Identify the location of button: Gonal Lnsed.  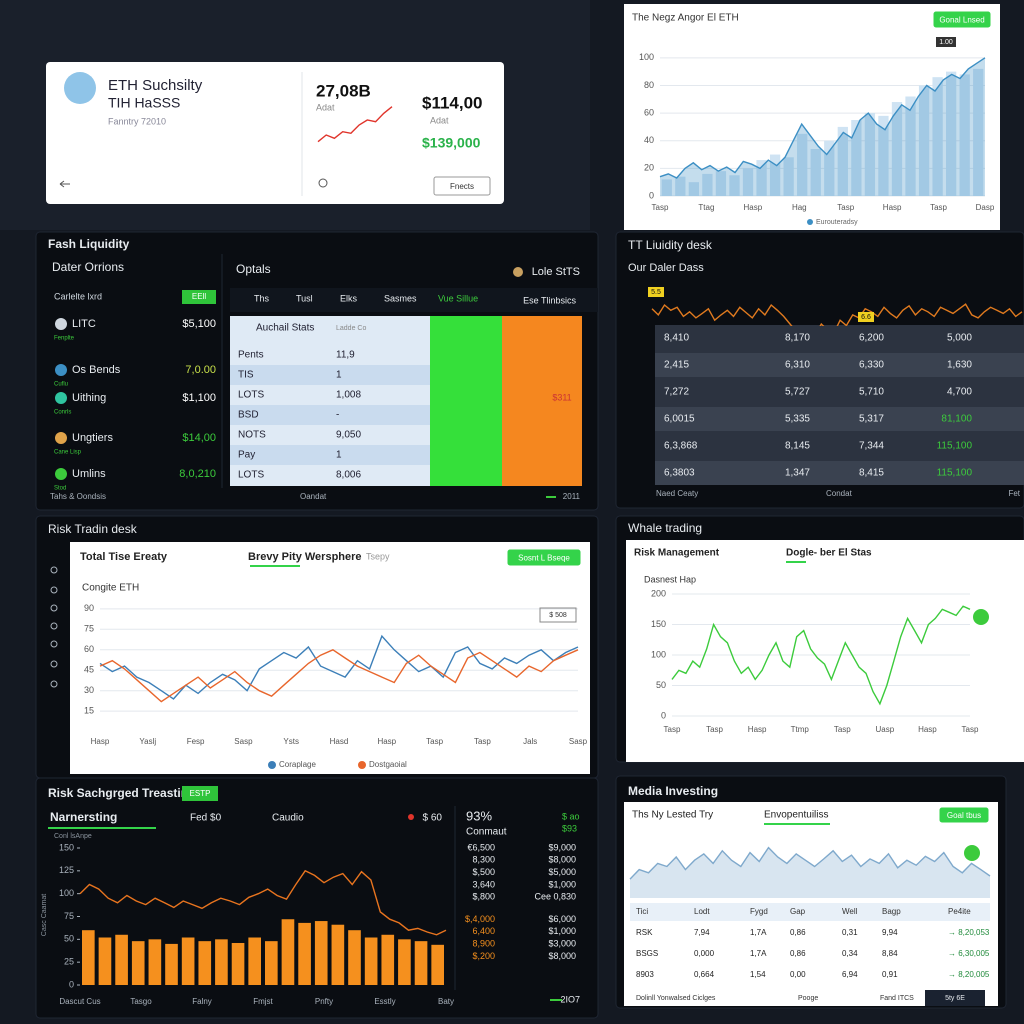
(961, 20).